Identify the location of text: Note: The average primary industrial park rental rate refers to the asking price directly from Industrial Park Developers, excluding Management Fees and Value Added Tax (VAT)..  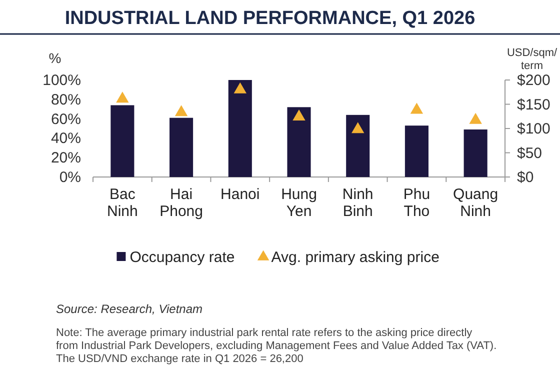
(276, 339).